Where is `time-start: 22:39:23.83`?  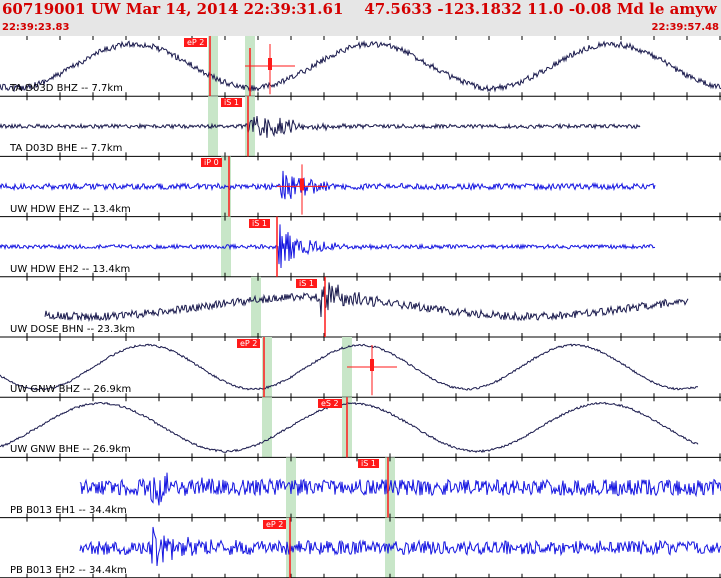 time-start: 22:39:23.83 is located at coordinates (36, 27).